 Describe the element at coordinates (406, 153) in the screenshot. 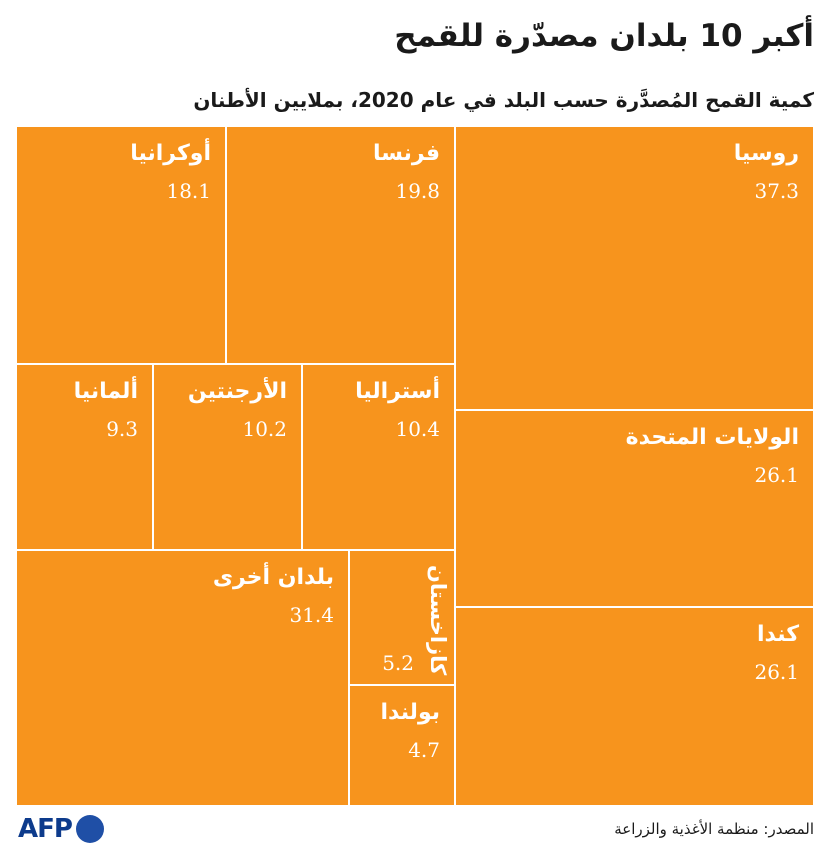

I see `tile-label: فرنسا` at that location.